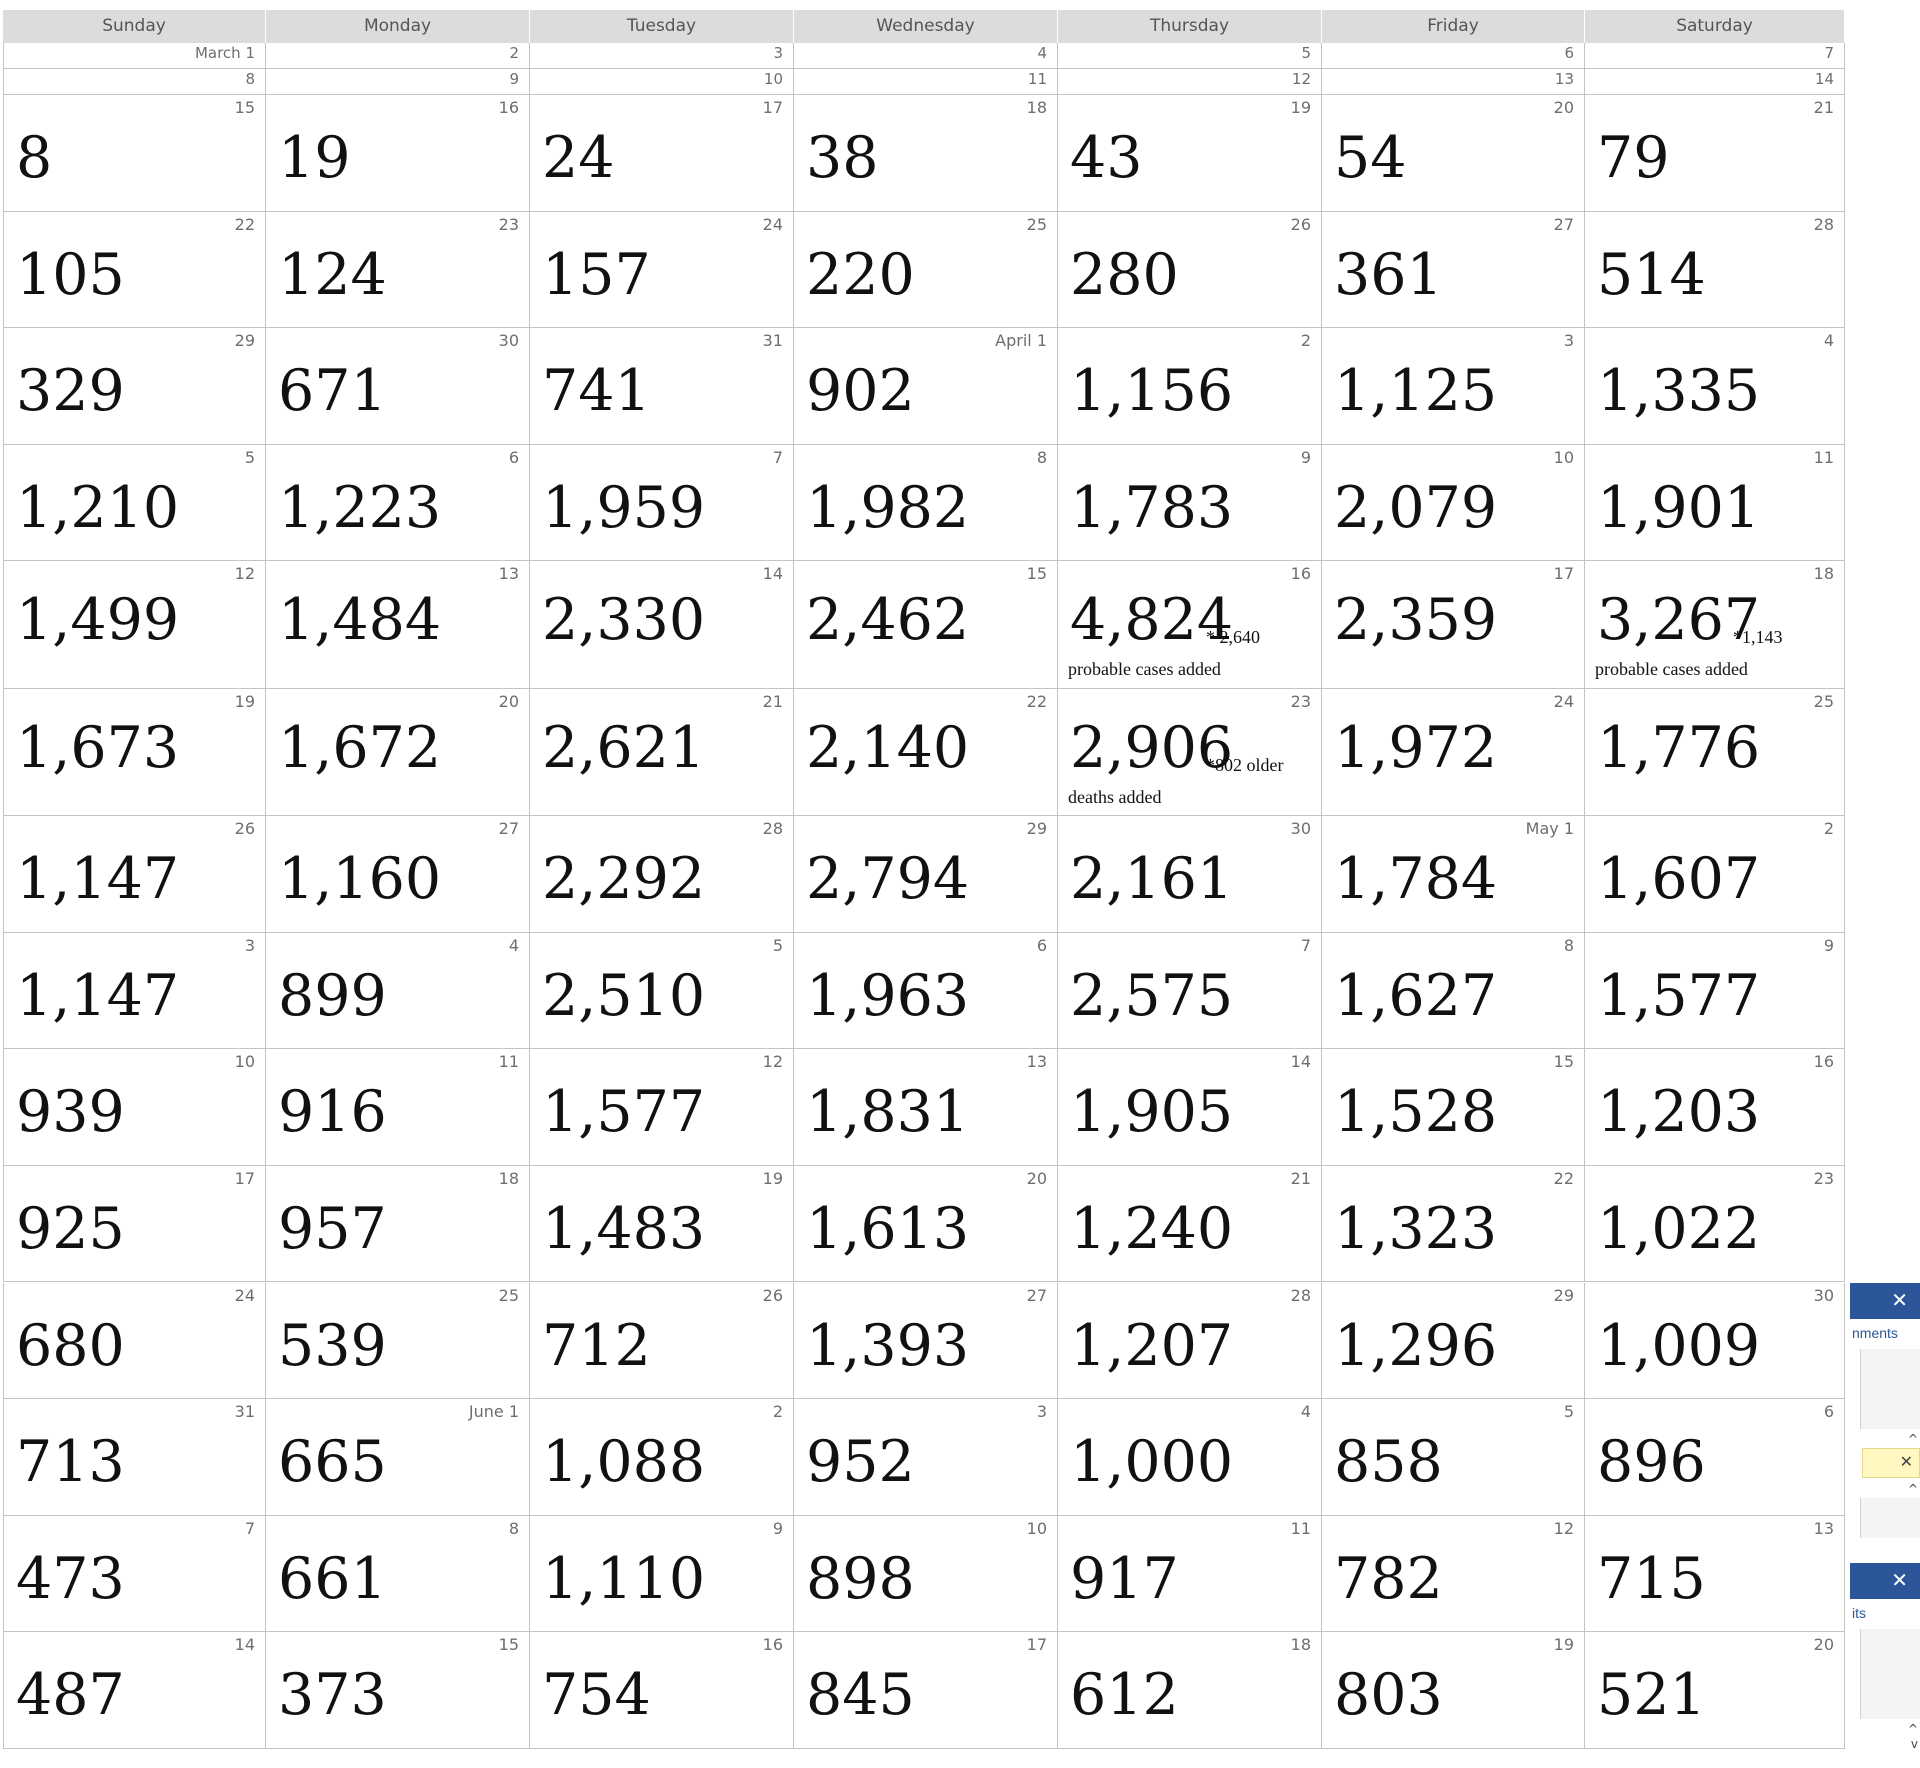 This screenshot has width=1920, height=1768. What do you see at coordinates (1885, 1581) in the screenshot?
I see `comments-pane-header: ✕` at bounding box center [1885, 1581].